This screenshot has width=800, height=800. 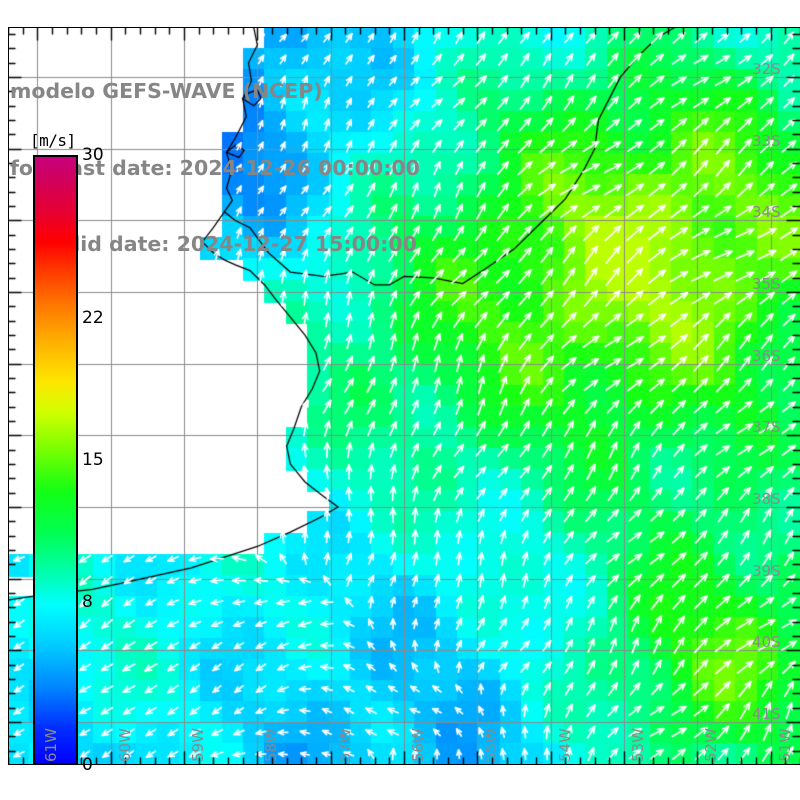 What do you see at coordinates (93, 155) in the screenshot?
I see `colorbar-tick-30: 30` at bounding box center [93, 155].